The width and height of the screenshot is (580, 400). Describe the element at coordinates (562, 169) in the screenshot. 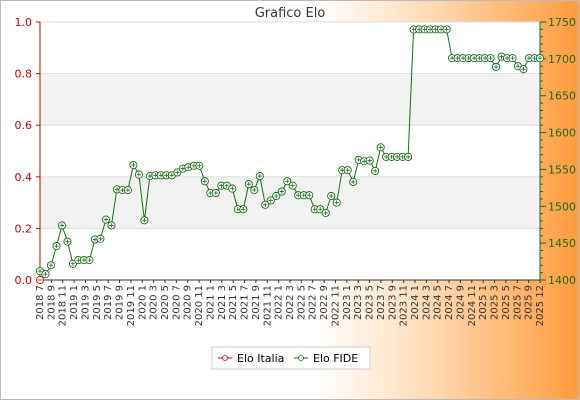

I see `right-tick-label: 1550` at that location.